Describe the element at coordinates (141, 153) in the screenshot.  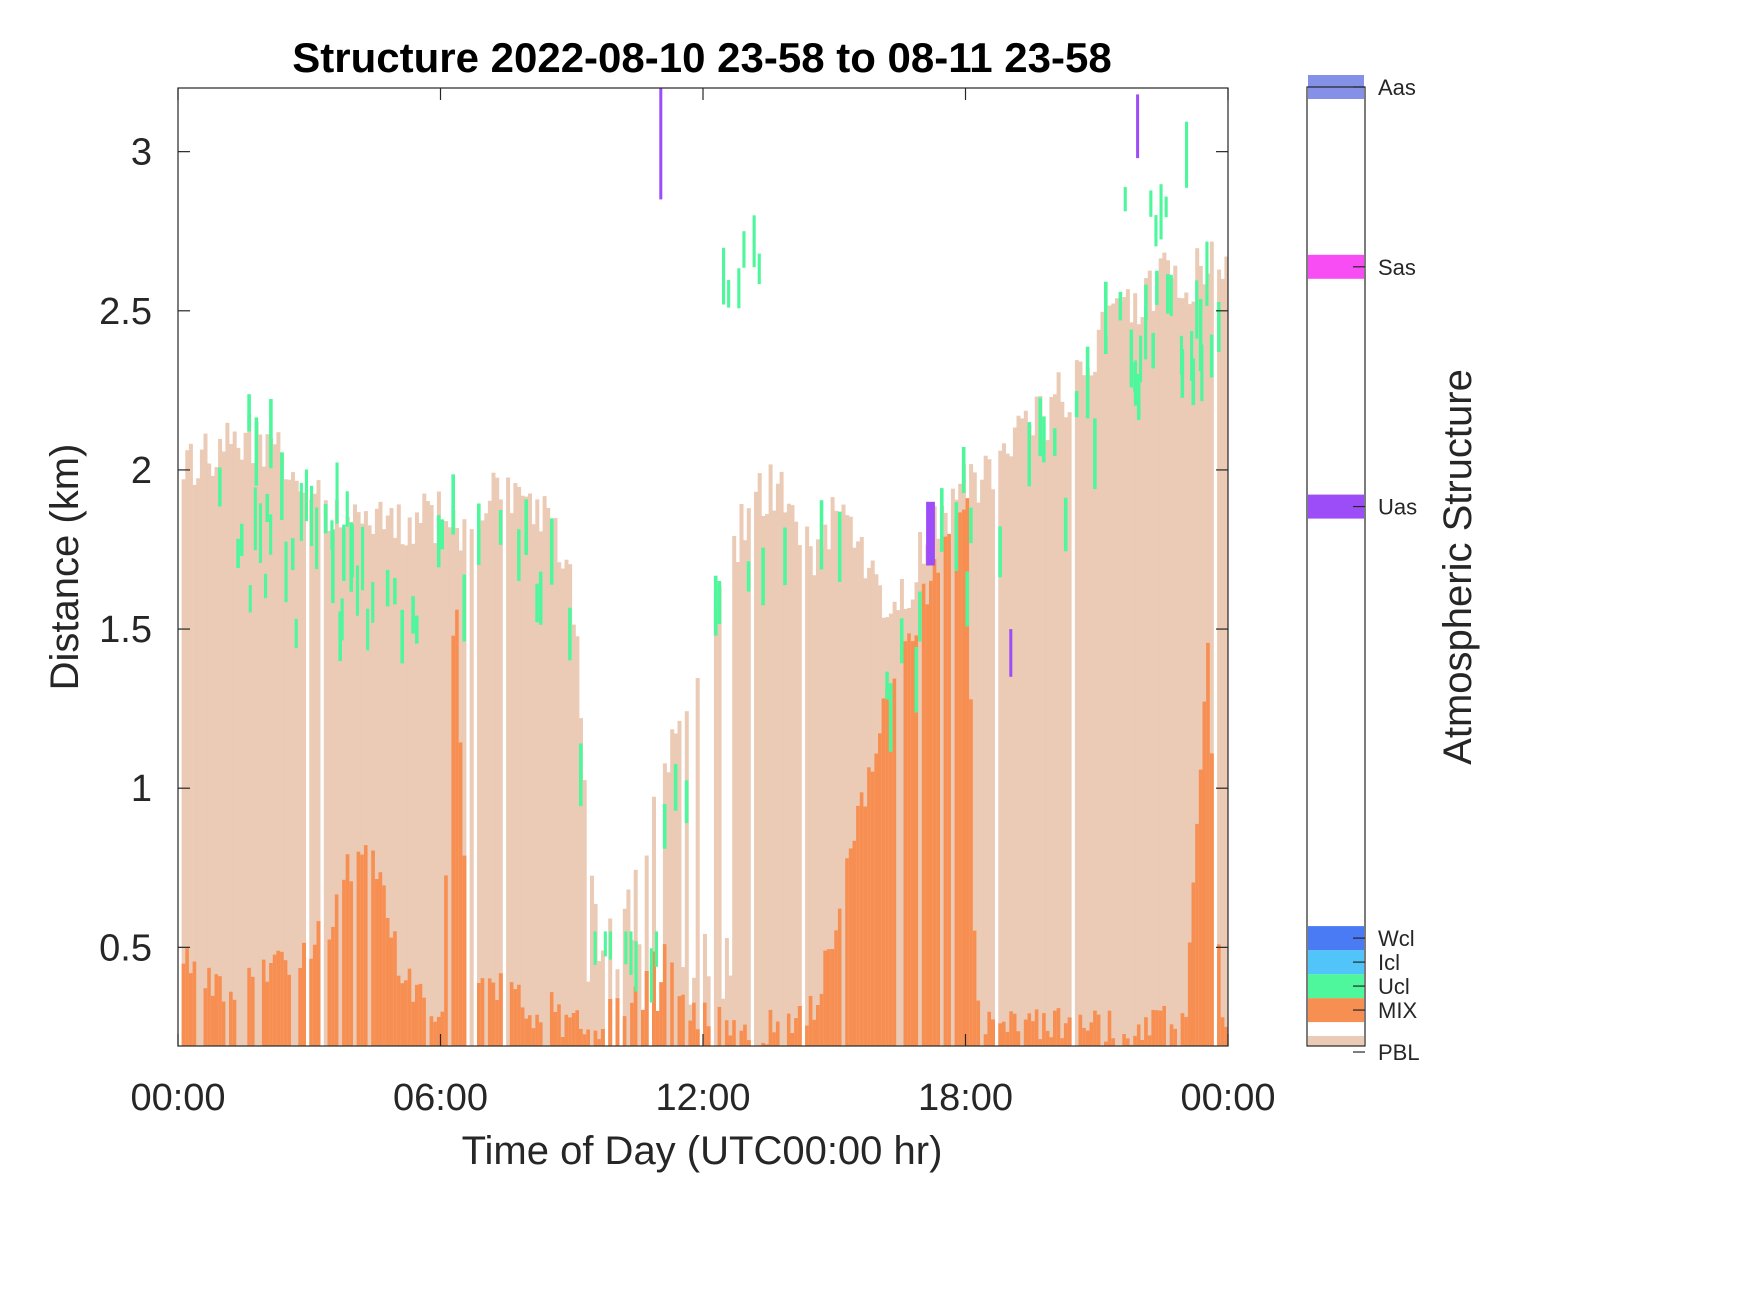
I see `y-tick-label: 3` at that location.